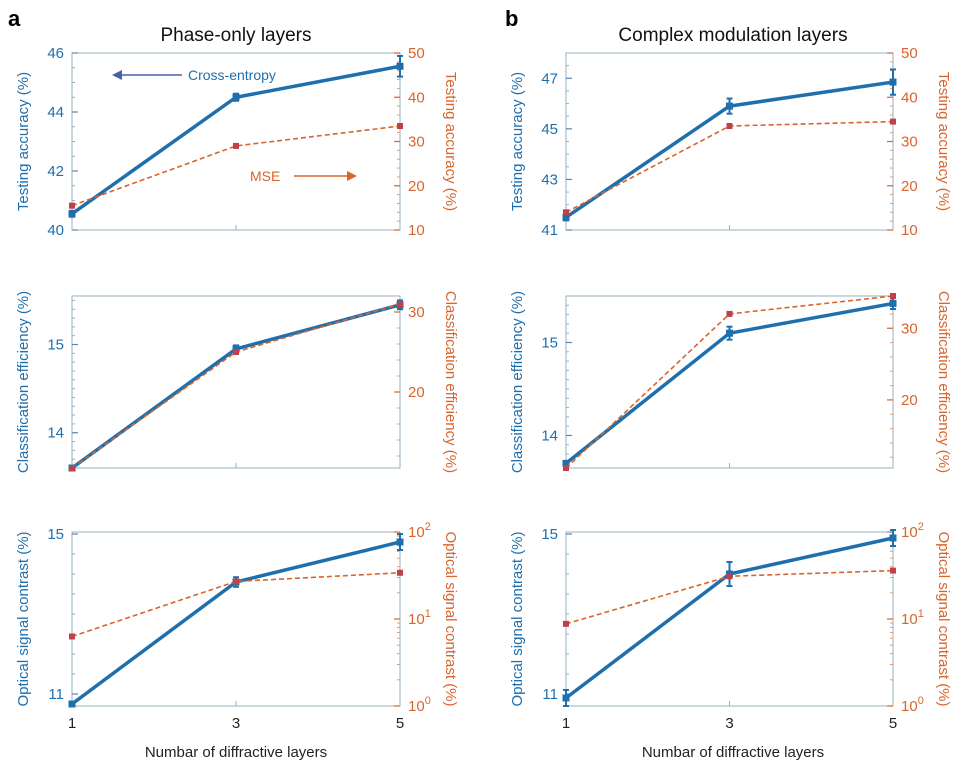 This screenshot has width=955, height=764. Describe the element at coordinates (235, 35) in the screenshot. I see `column-title-phase-only: Phase-only layers` at that location.